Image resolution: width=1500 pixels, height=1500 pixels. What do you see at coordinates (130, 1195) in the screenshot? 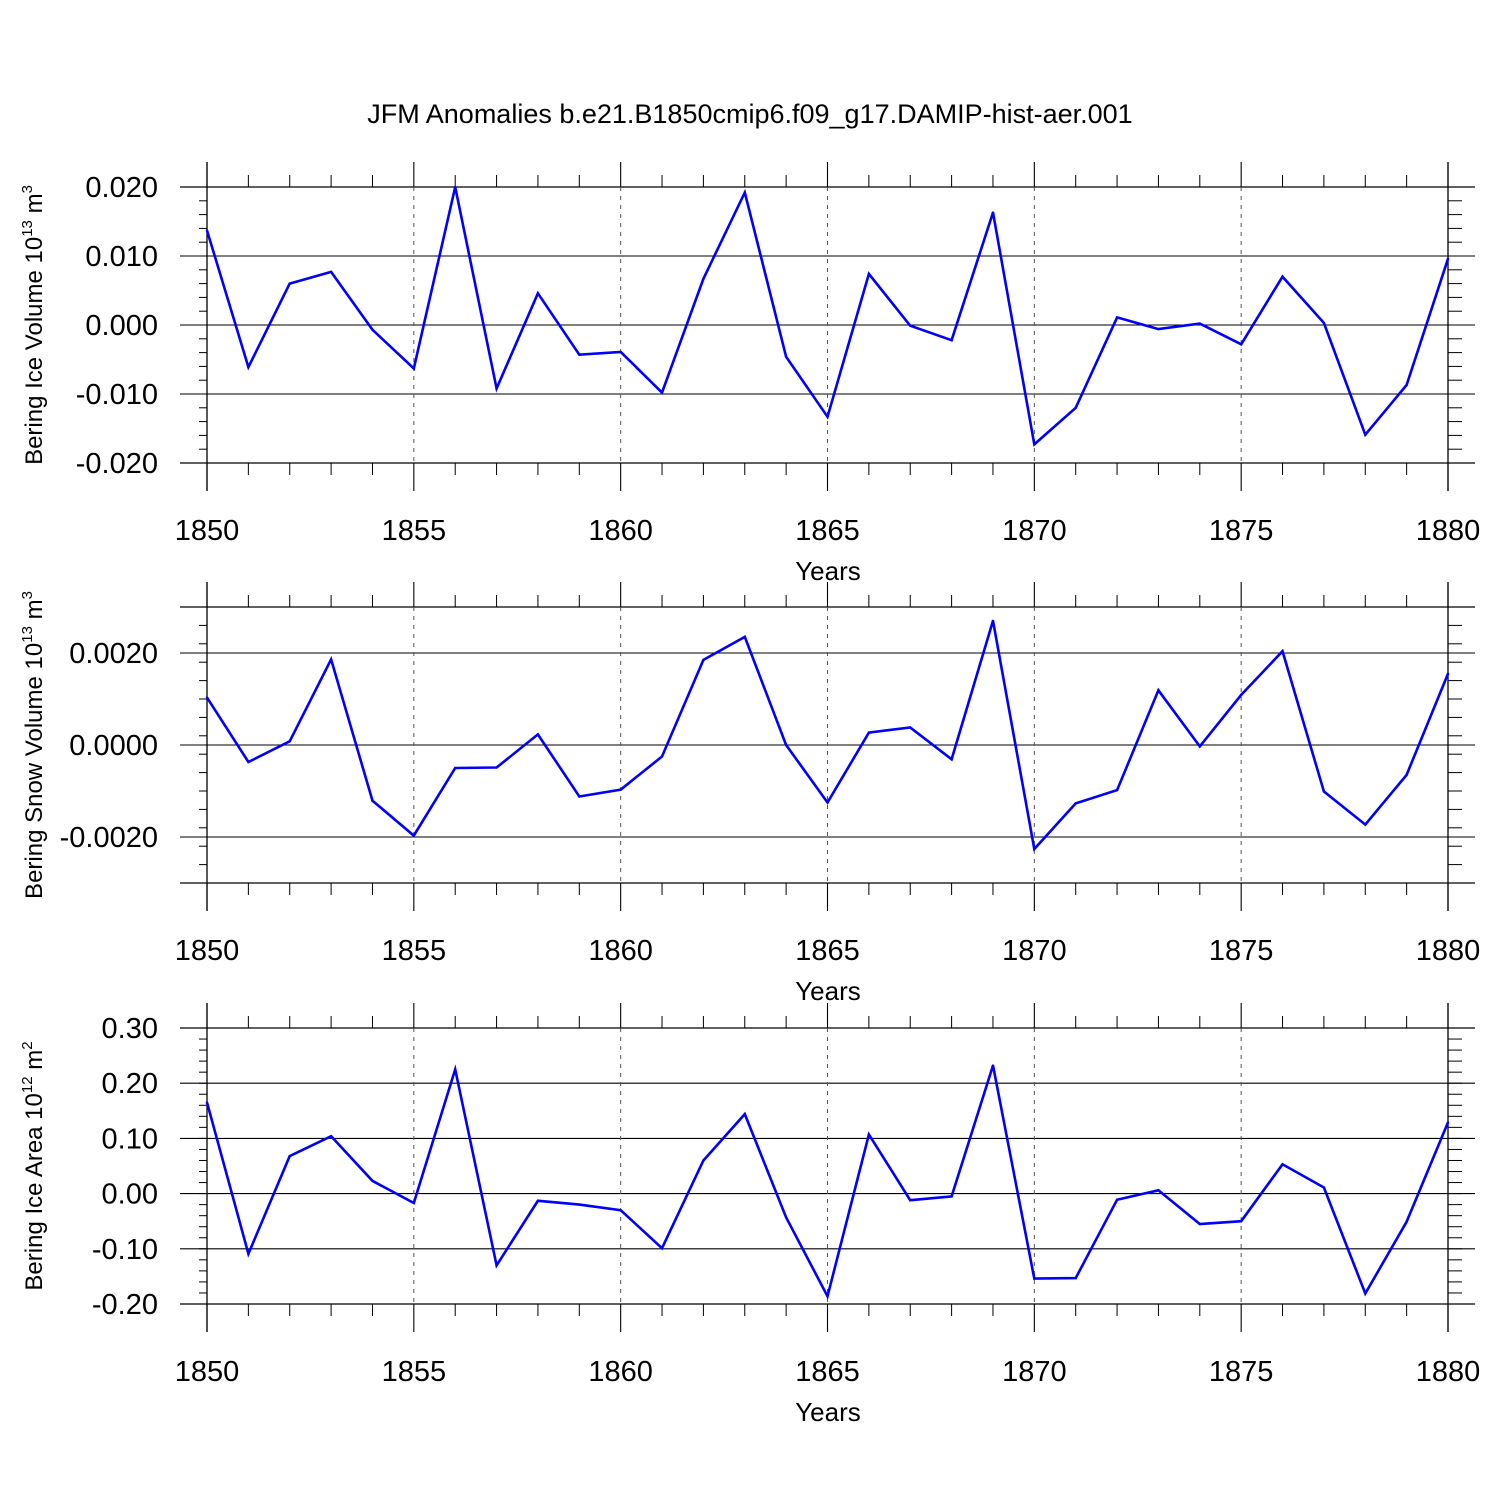
I see `y-tick-label: 0.00` at bounding box center [130, 1195].